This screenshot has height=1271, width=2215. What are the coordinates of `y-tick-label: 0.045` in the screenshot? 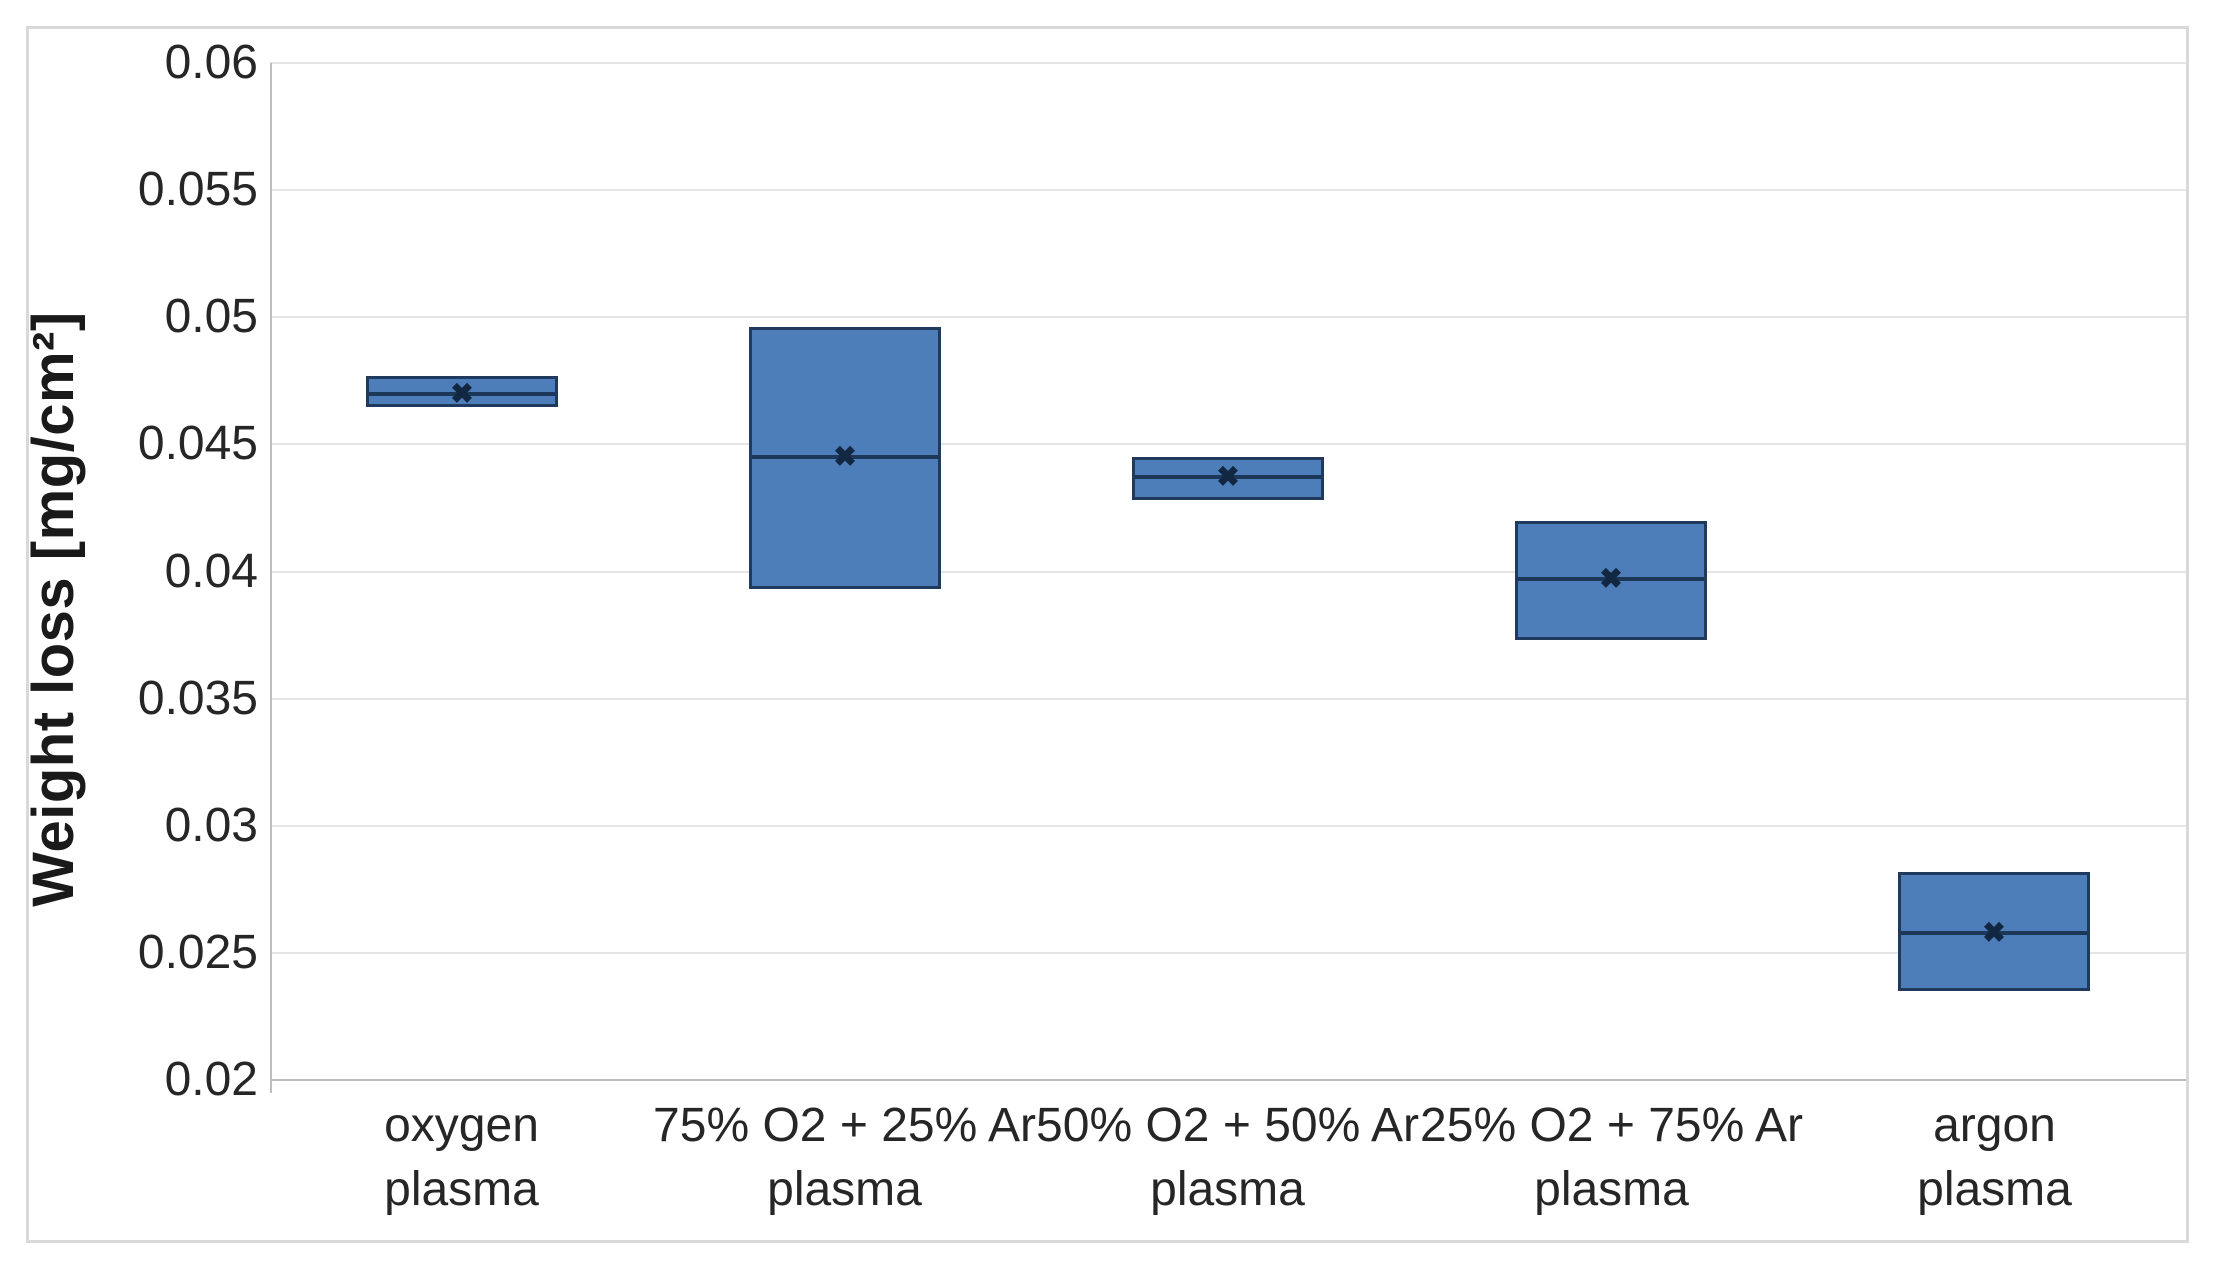 It's located at (197, 444).